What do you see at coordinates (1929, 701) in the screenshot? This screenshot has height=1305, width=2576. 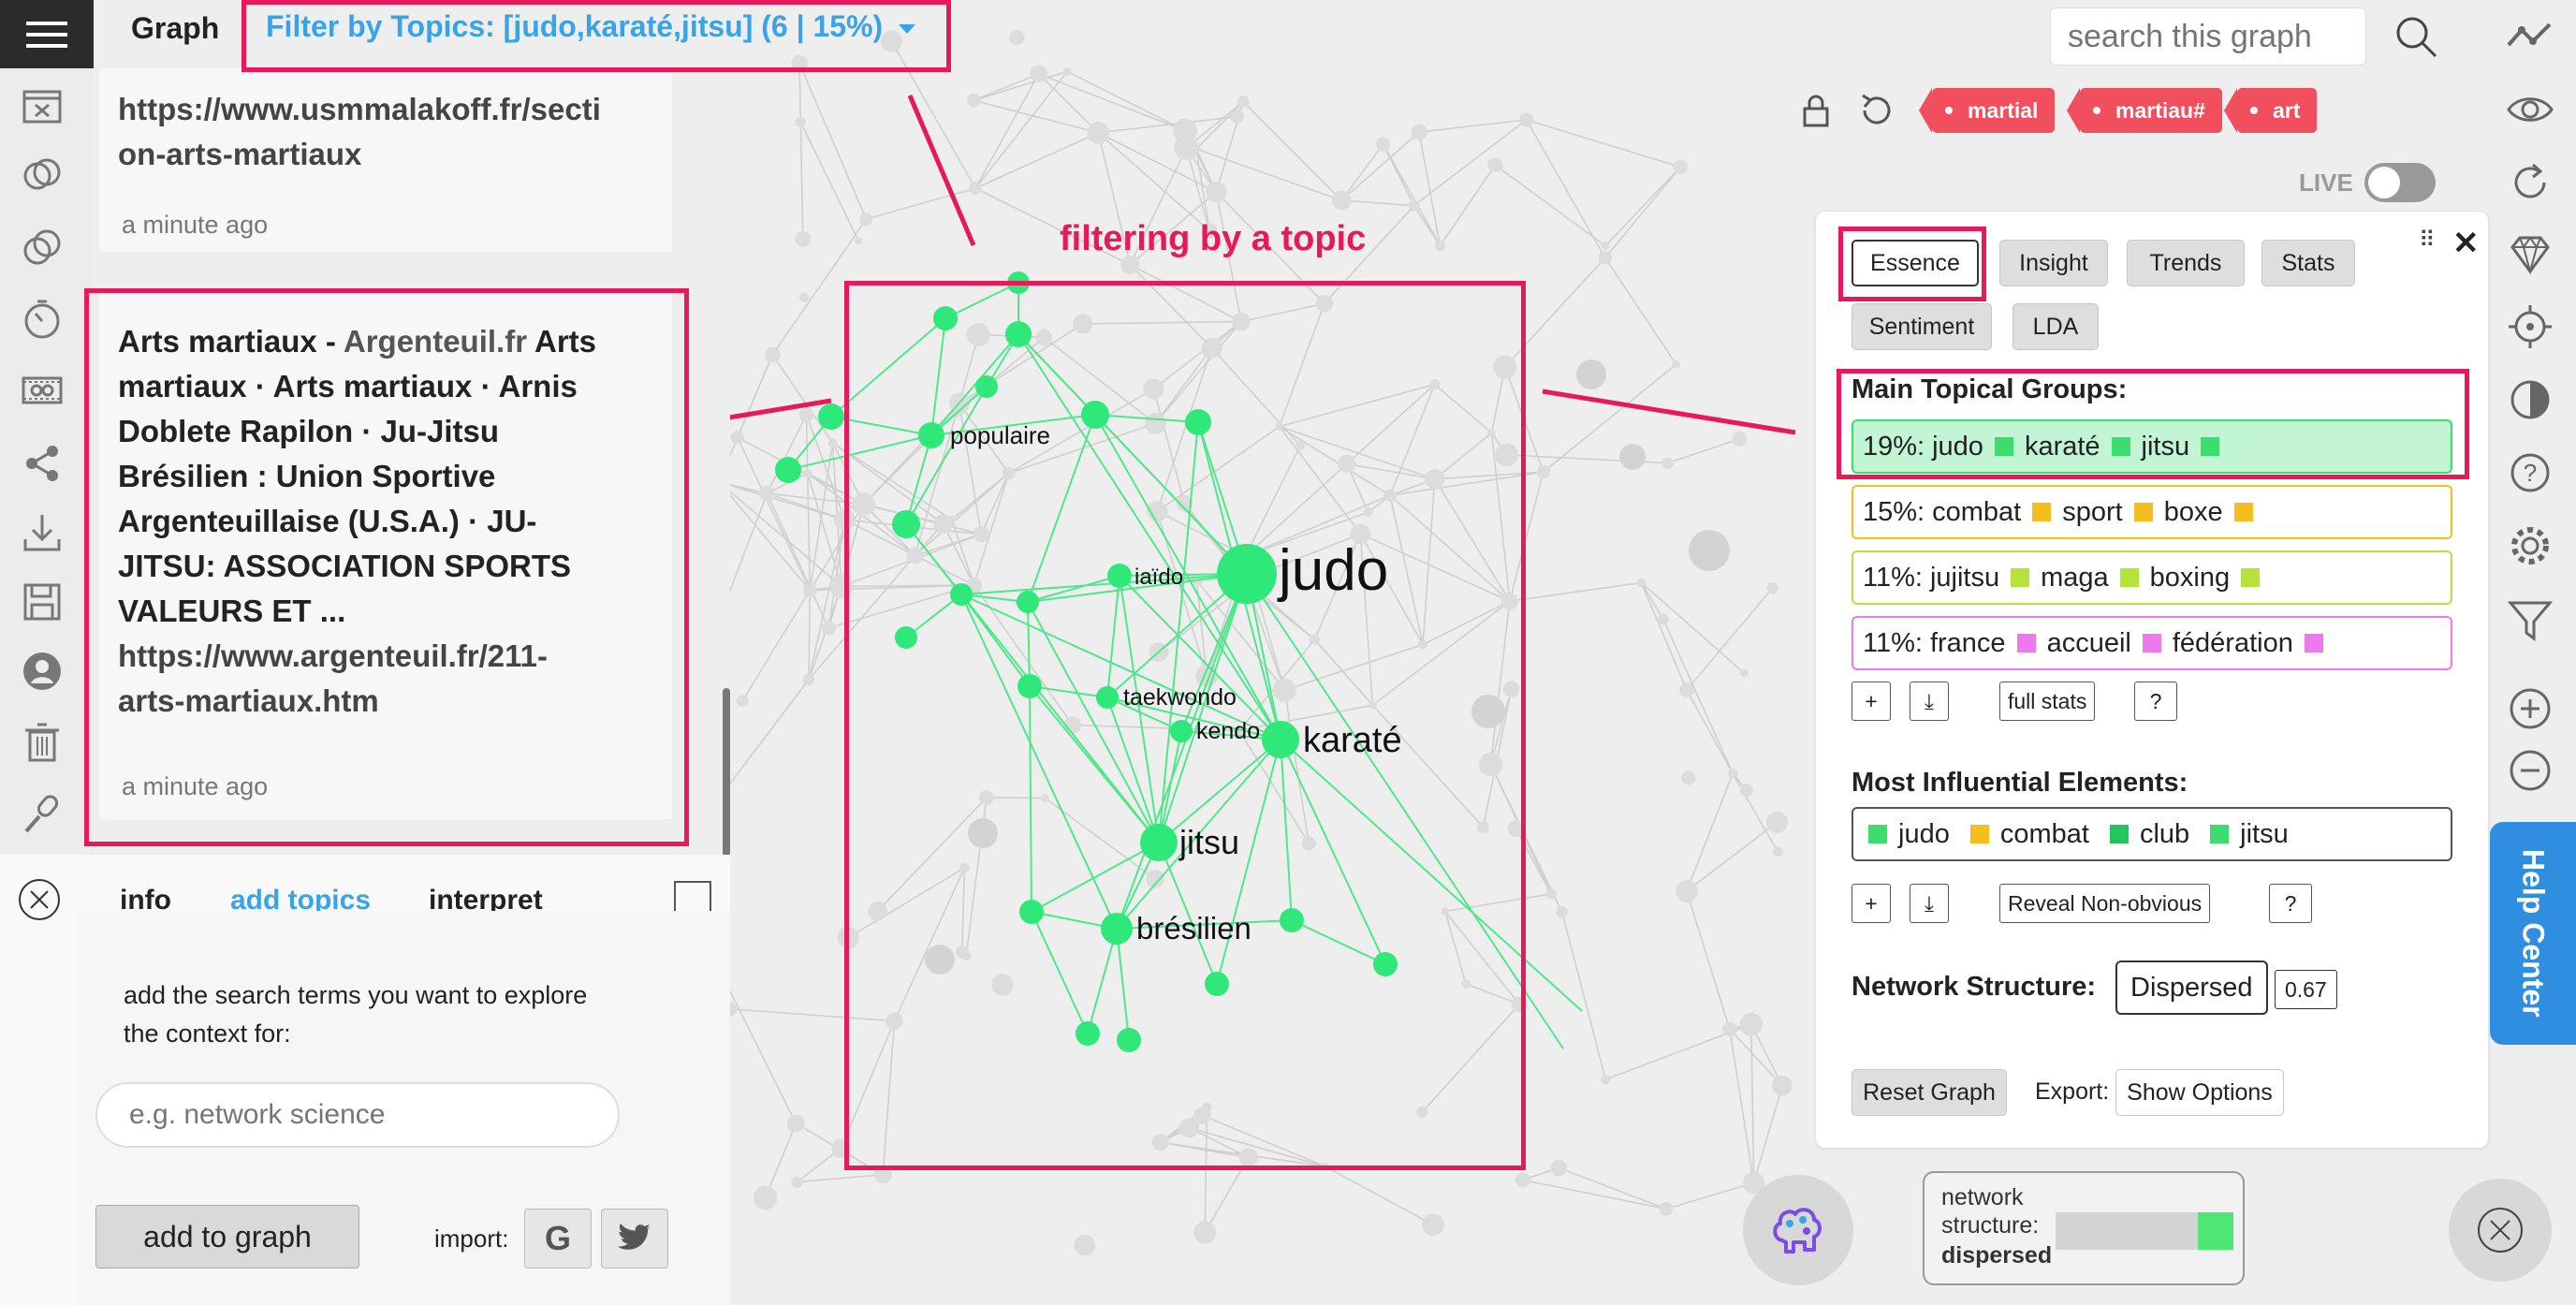 I see `download-groups-button: ⤓` at bounding box center [1929, 701].